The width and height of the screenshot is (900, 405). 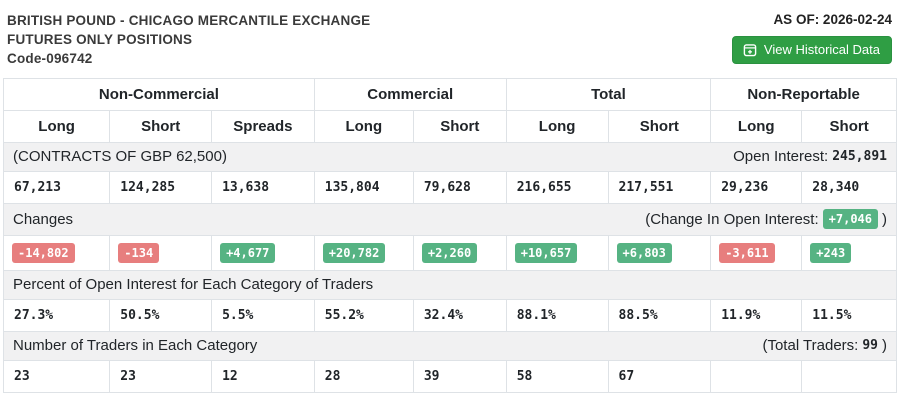 What do you see at coordinates (659, 315) in the screenshot?
I see `percents-cell: 88.5%` at bounding box center [659, 315].